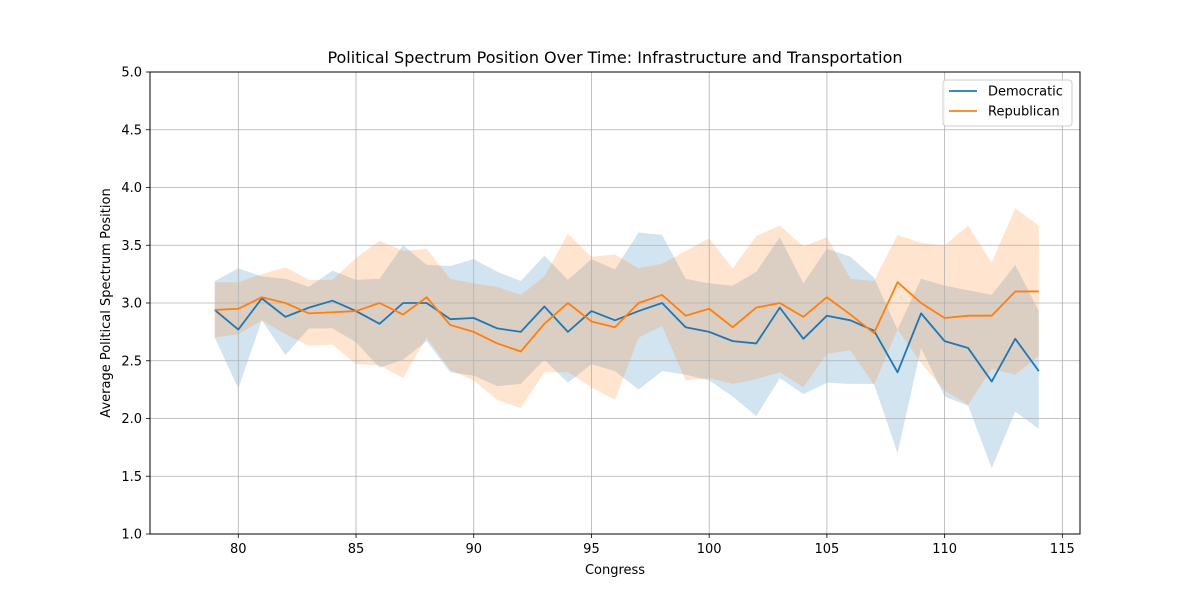  What do you see at coordinates (131, 246) in the screenshot?
I see `y-tick-label: 3.5` at bounding box center [131, 246].